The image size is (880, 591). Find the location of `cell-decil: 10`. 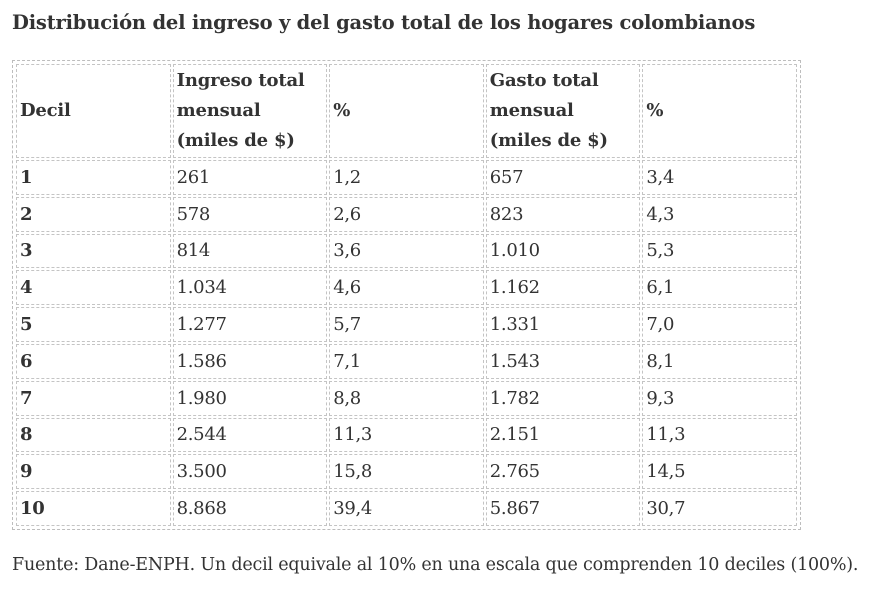

cell-decil: 10 is located at coordinates (93, 508).